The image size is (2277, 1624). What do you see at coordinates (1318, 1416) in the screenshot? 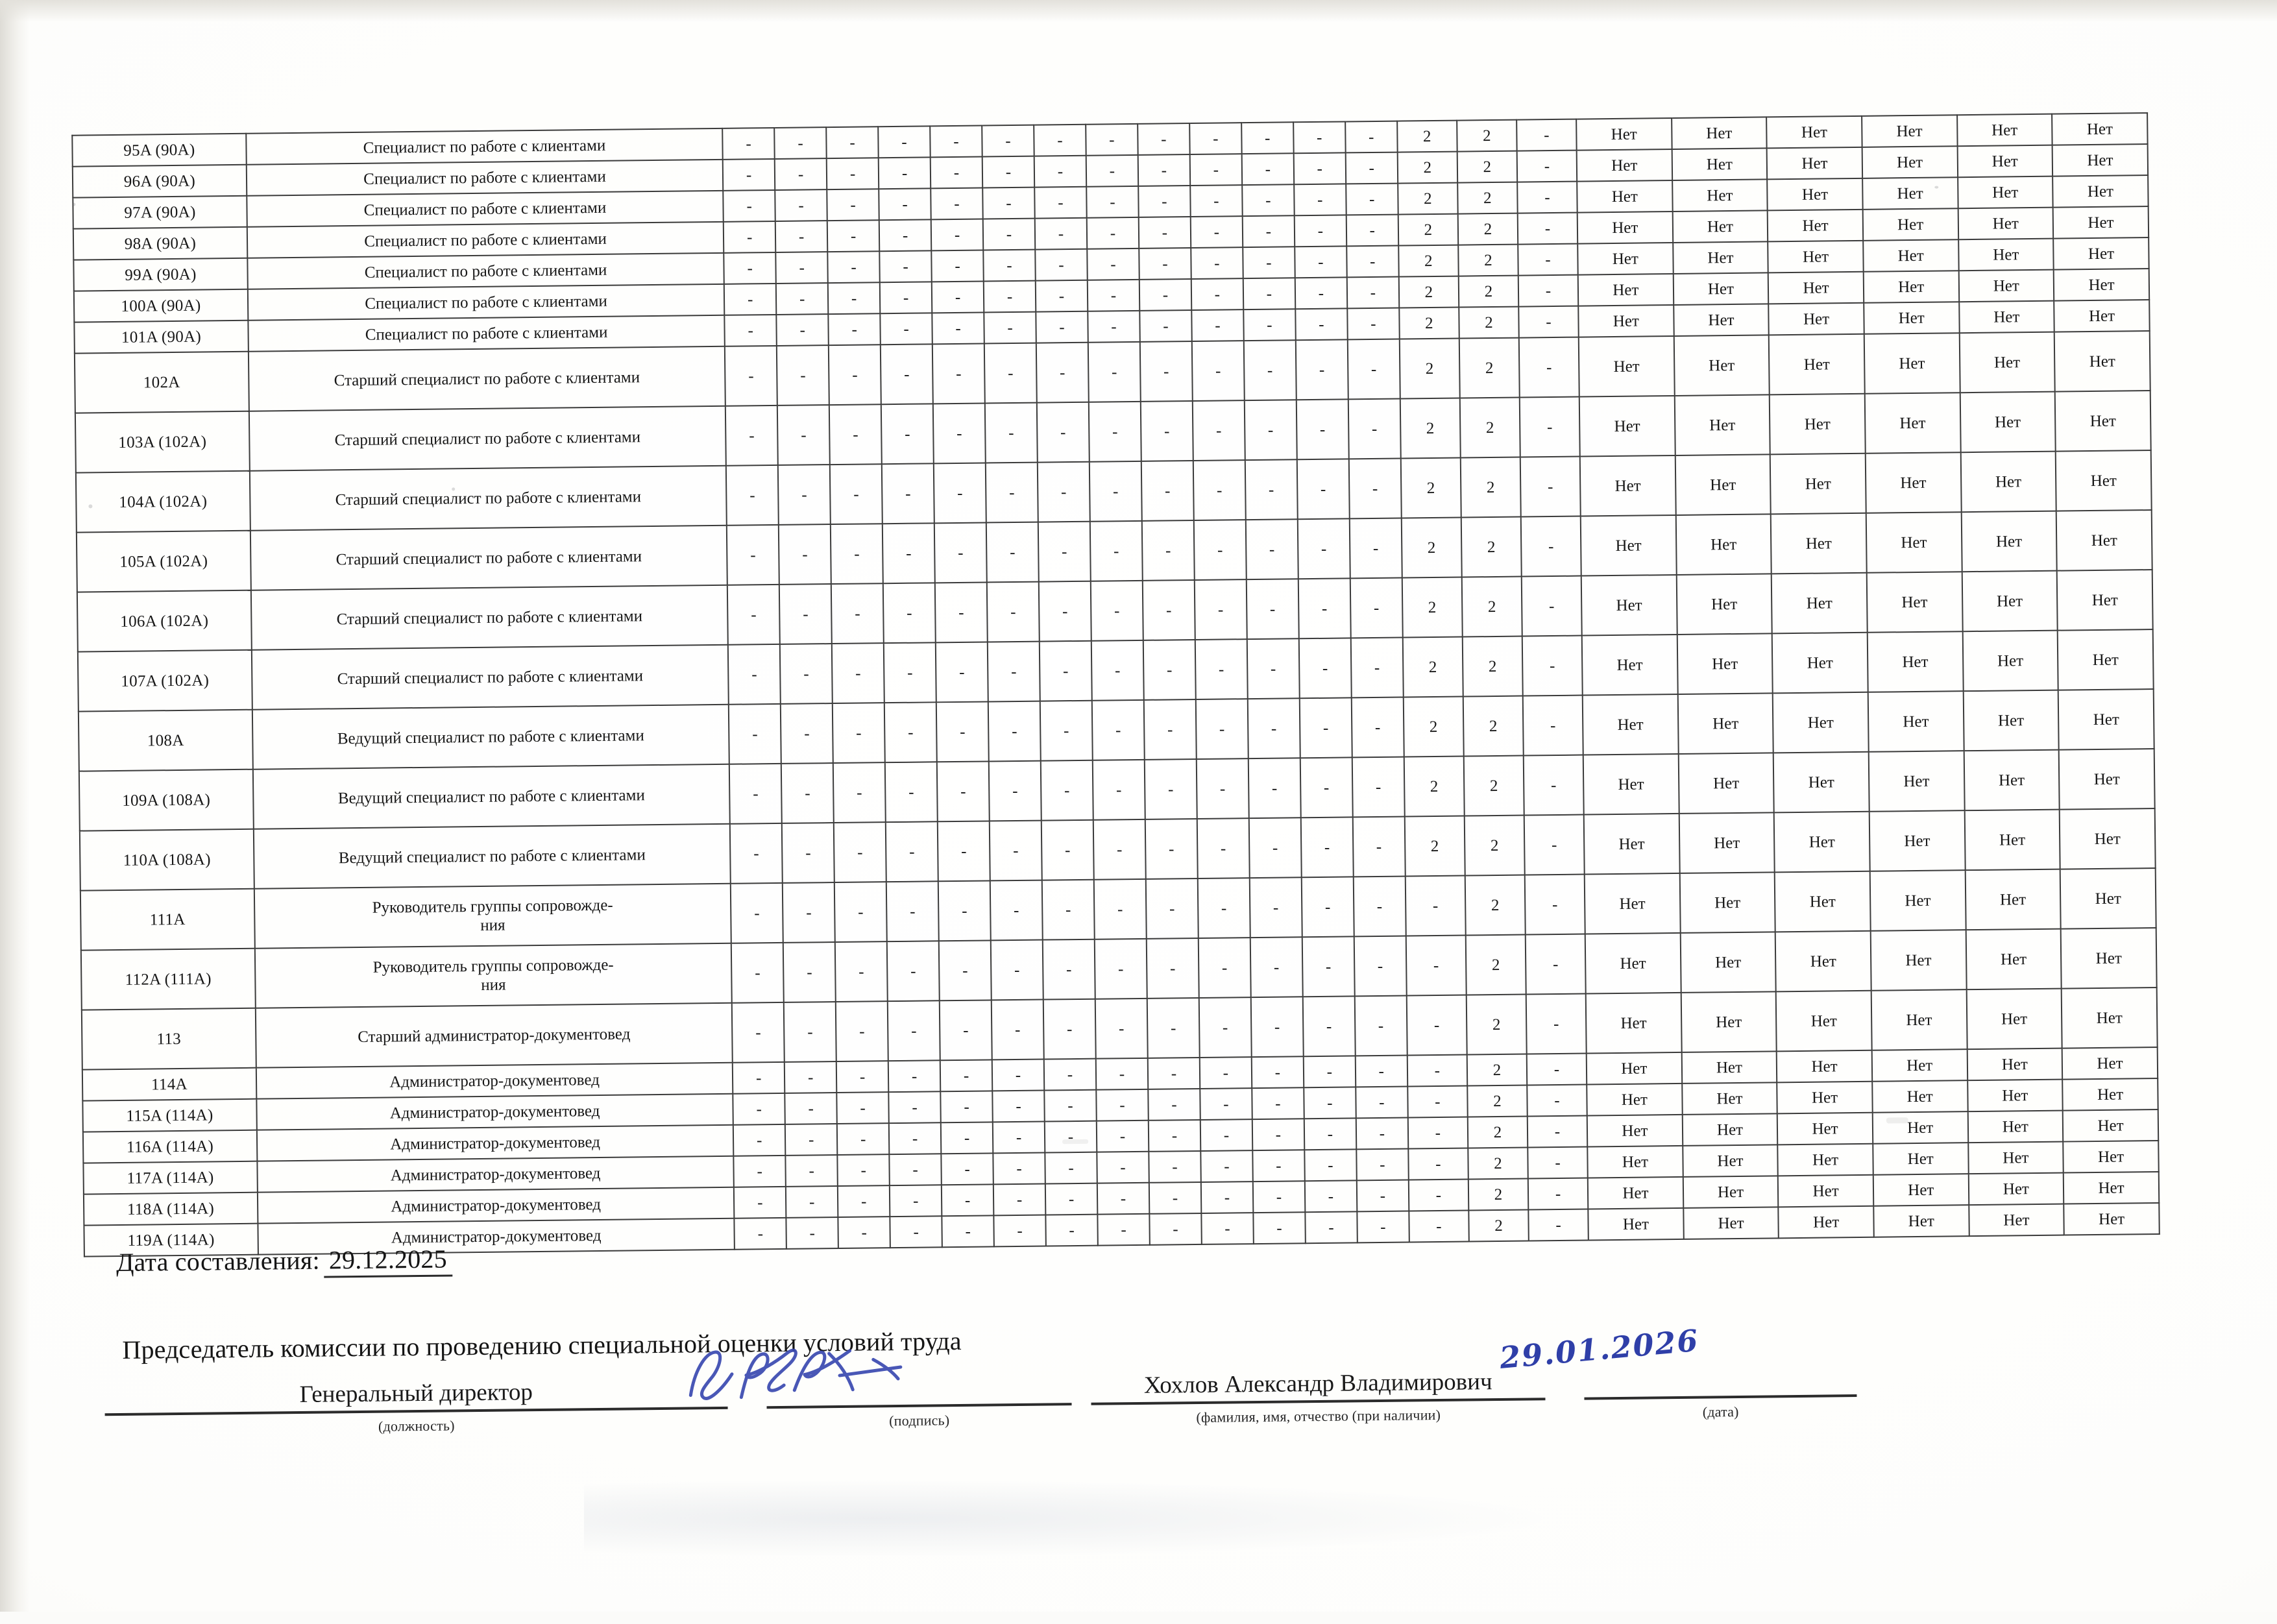
I see `signatory-fio-caption: (фамилия, имя, отчество (при наличии)` at bounding box center [1318, 1416].